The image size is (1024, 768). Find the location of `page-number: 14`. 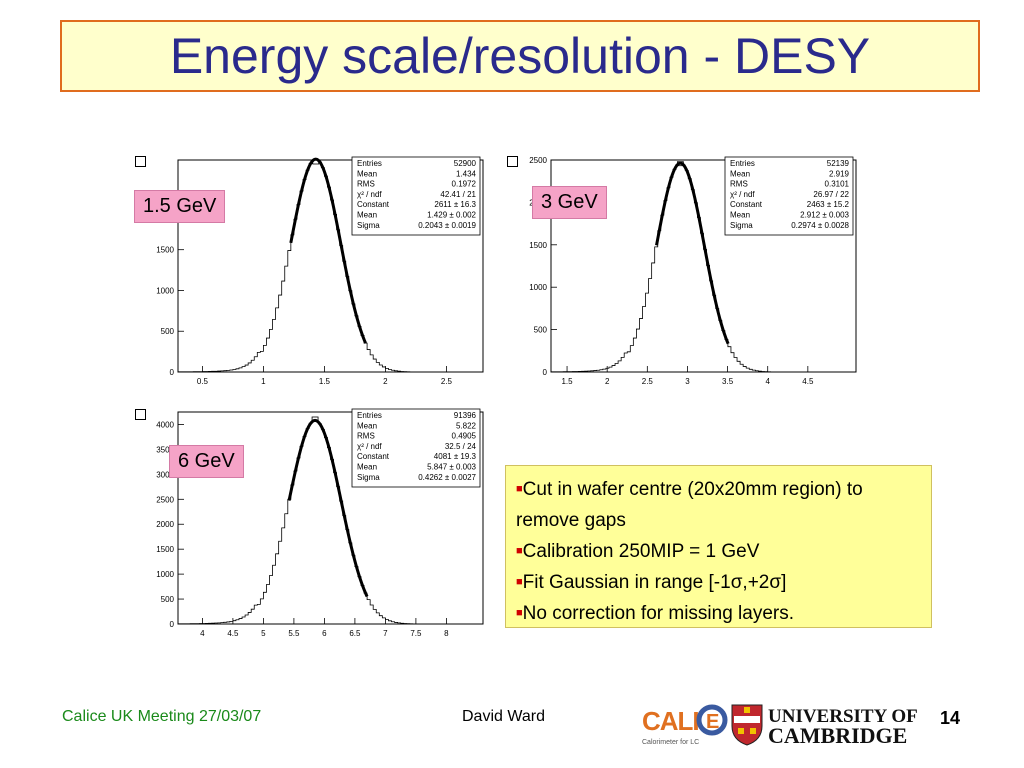

page-number: 14 is located at coordinates (950, 718).